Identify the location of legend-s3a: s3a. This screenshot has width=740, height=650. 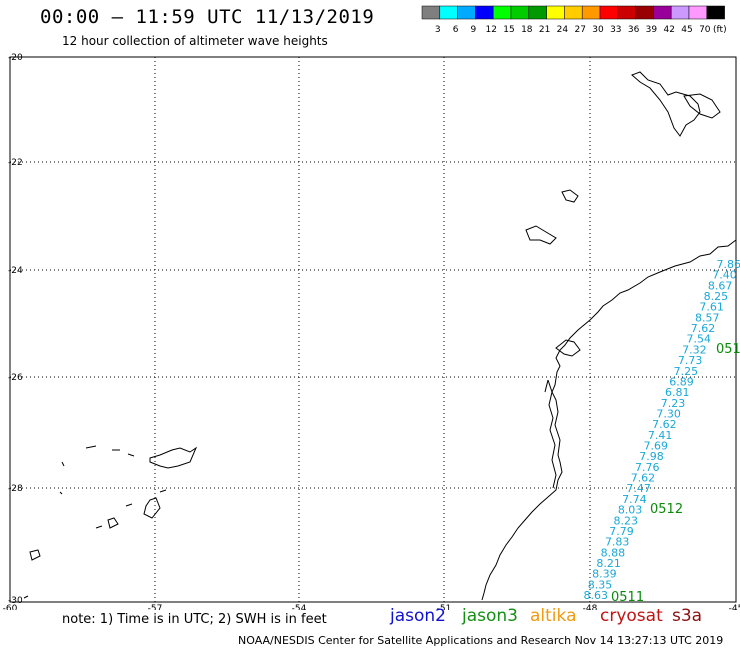
(687, 616).